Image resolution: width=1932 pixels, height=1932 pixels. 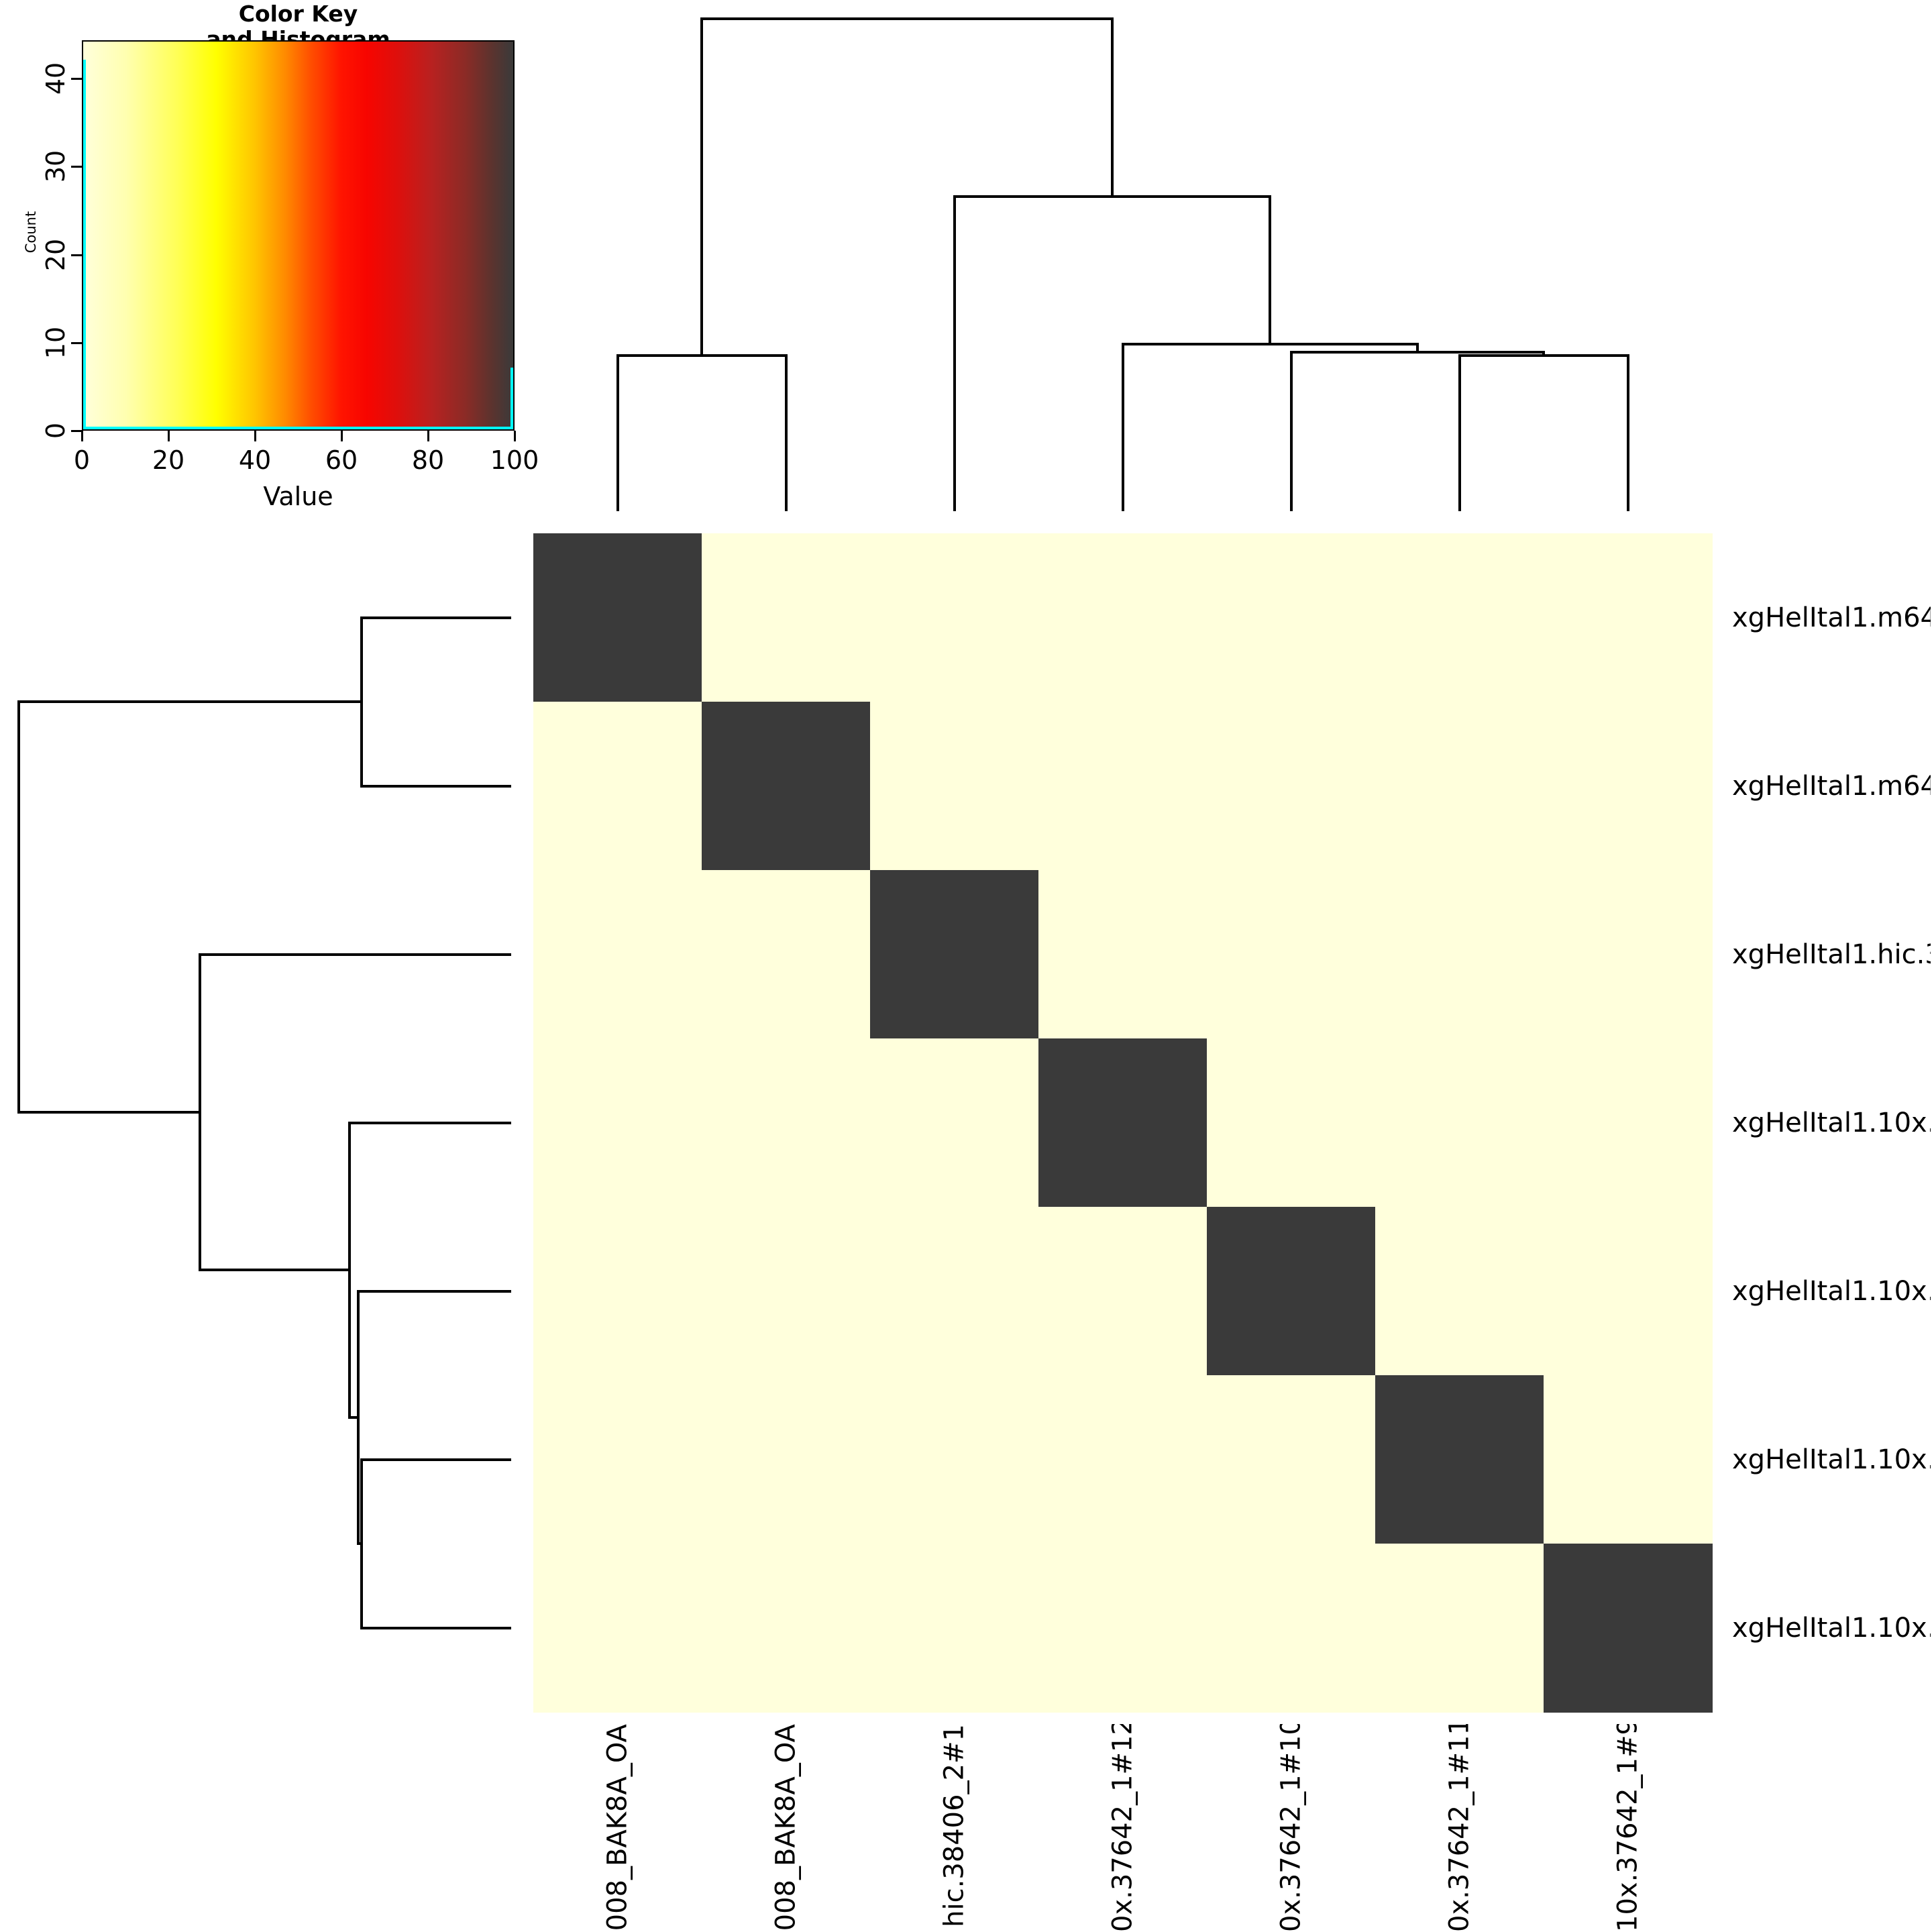 I want to click on col-label: hic.38406_2#1, so click(x=954, y=1825).